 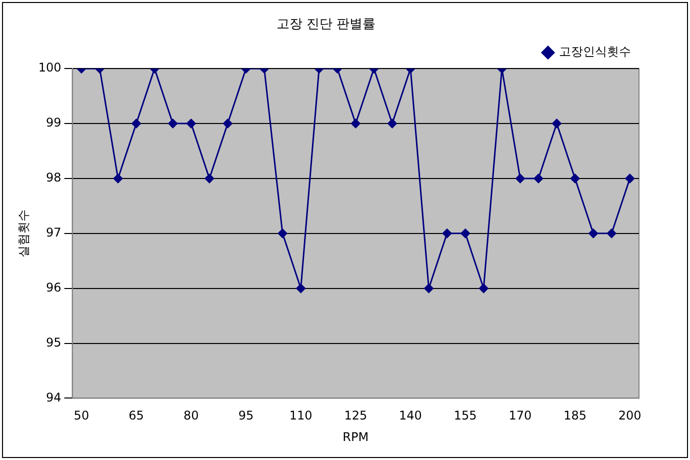 What do you see at coordinates (246, 415) in the screenshot?
I see `x-tick-label: 95` at bounding box center [246, 415].